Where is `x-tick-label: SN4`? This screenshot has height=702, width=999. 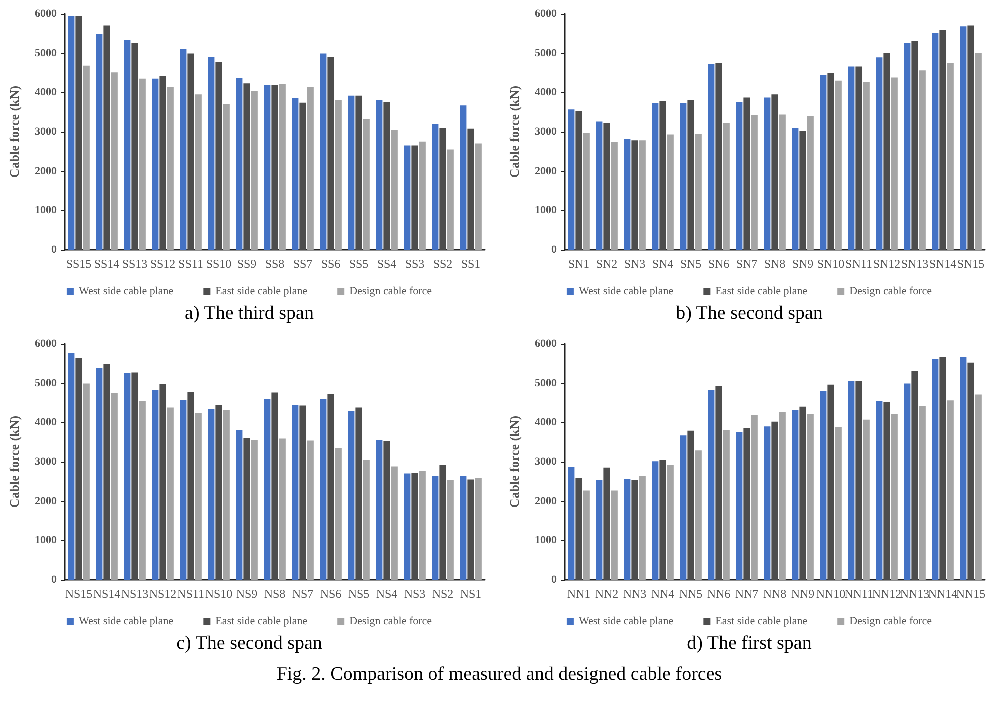 x-tick-label: SN4 is located at coordinates (663, 264).